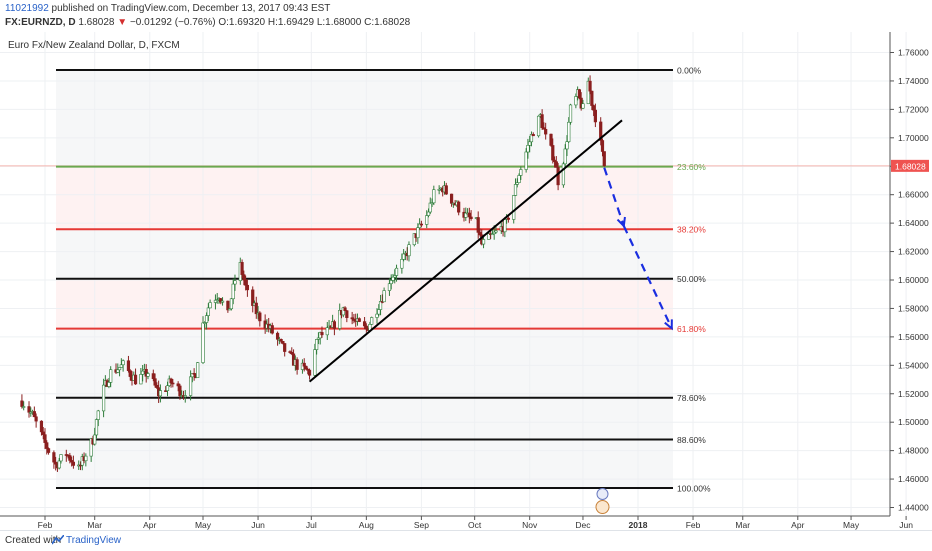 This screenshot has width=932, height=551. I want to click on x-tick-label: Mar, so click(94, 525).